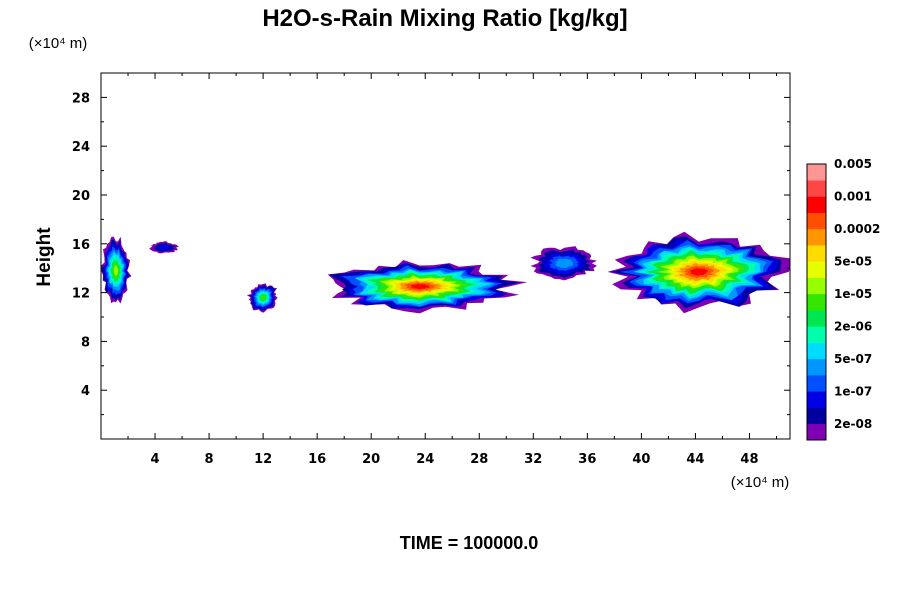  I want to click on y-tick-label: 28, so click(81, 98).